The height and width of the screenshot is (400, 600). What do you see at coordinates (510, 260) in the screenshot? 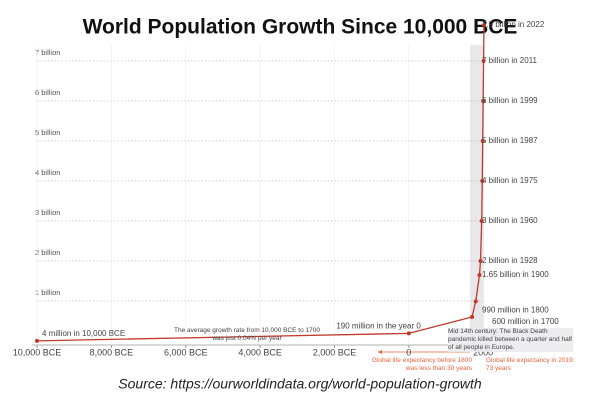
I see `data-label: 2 billion in 1928` at bounding box center [510, 260].